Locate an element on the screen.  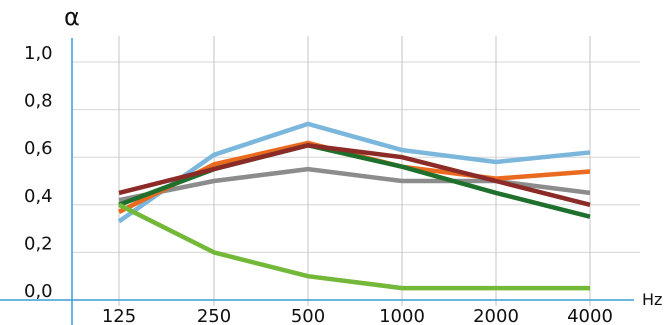
y-tick-label: 0,4 is located at coordinates (38, 196).